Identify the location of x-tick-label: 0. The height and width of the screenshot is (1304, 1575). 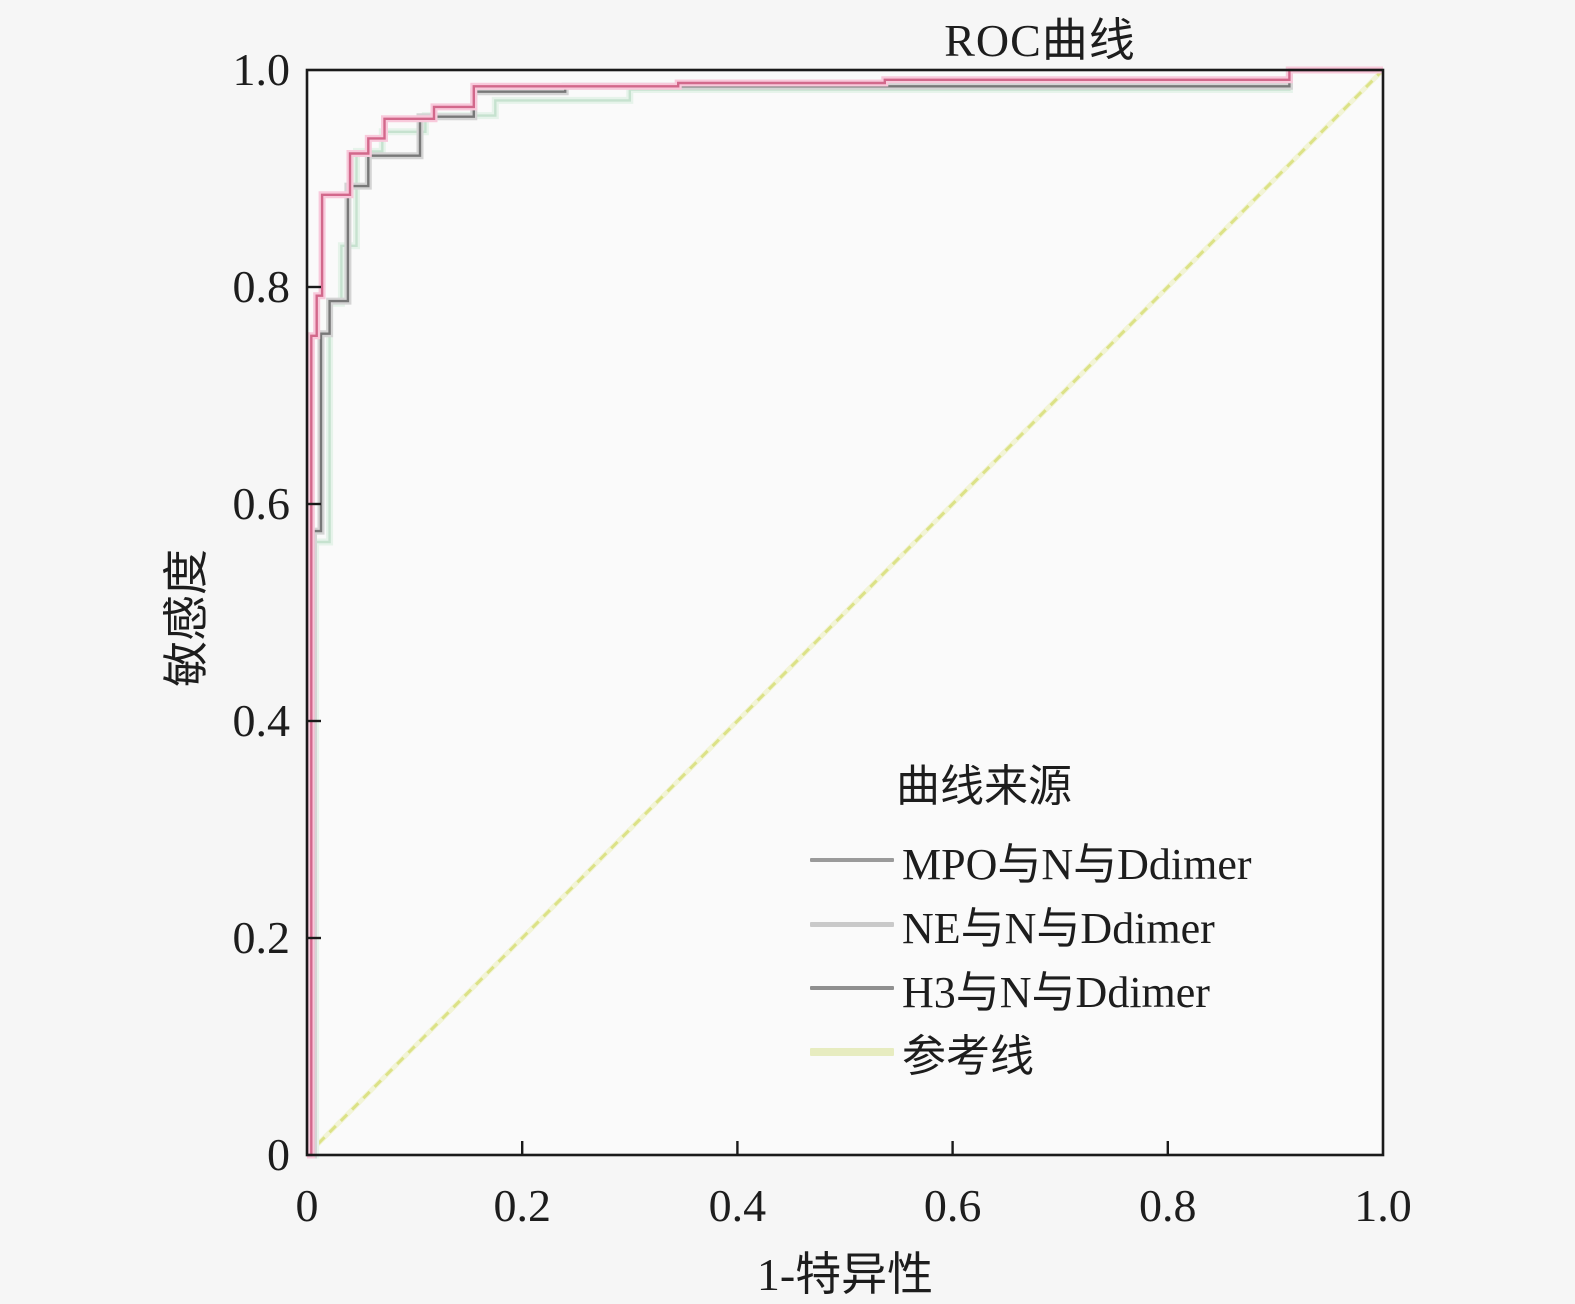
(307, 1205).